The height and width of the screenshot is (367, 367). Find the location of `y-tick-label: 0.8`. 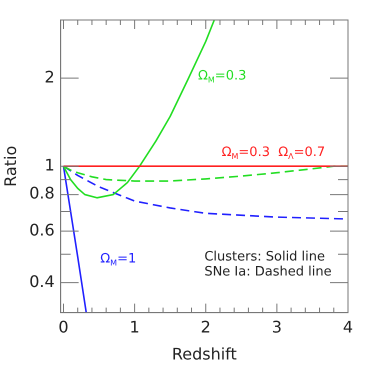

y-tick-label: 0.8 is located at coordinates (42, 193).